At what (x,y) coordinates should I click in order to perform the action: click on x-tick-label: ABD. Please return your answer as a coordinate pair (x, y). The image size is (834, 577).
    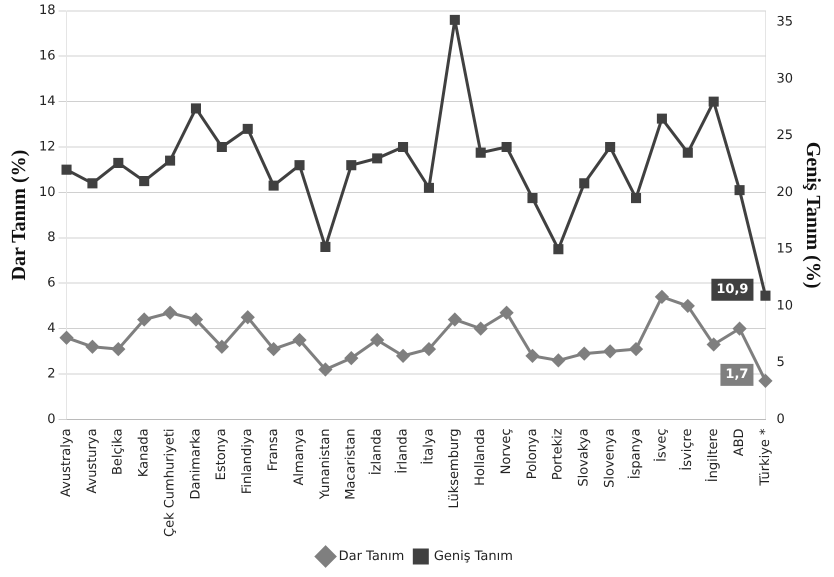
    Looking at the image, I should click on (739, 442).